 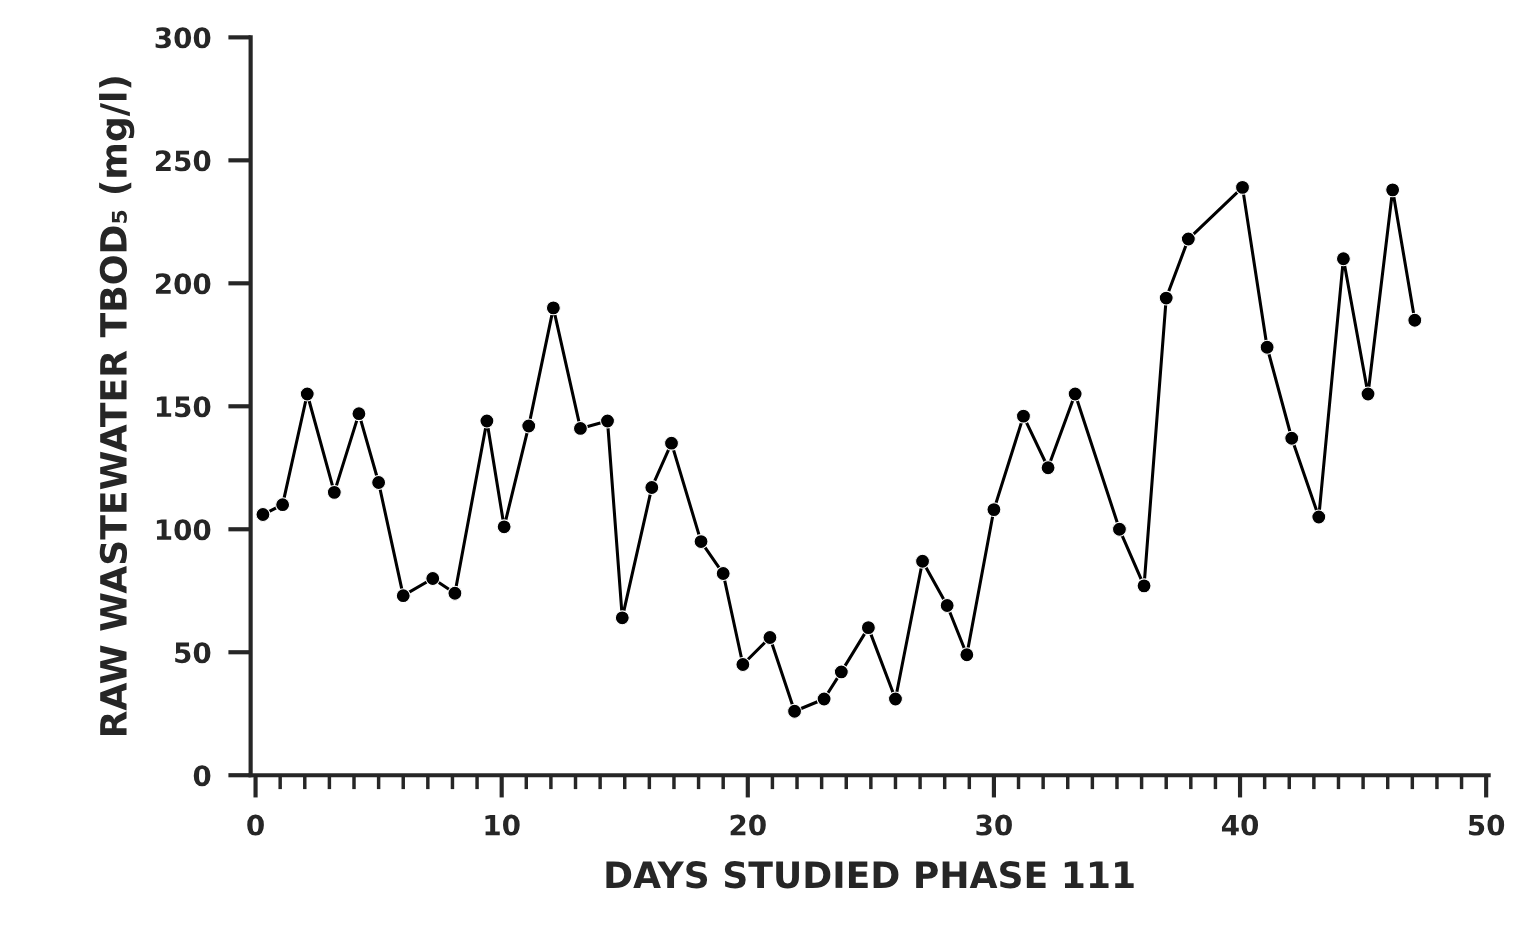 What do you see at coordinates (1486, 825) in the screenshot?
I see `x-tick-label: 50` at bounding box center [1486, 825].